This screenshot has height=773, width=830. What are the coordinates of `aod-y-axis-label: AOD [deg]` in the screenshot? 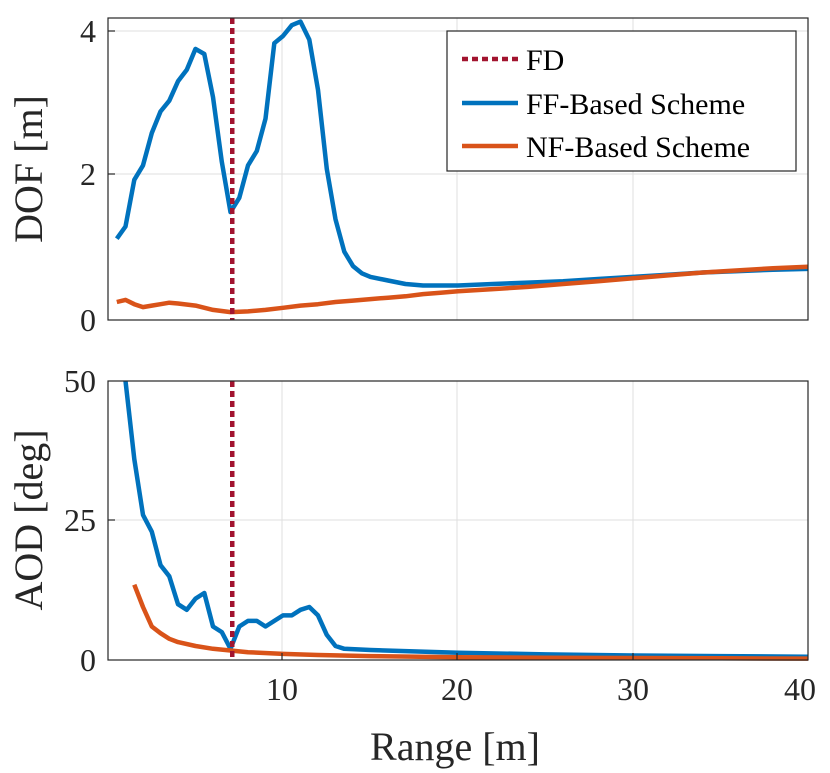 It's located at (28, 519).